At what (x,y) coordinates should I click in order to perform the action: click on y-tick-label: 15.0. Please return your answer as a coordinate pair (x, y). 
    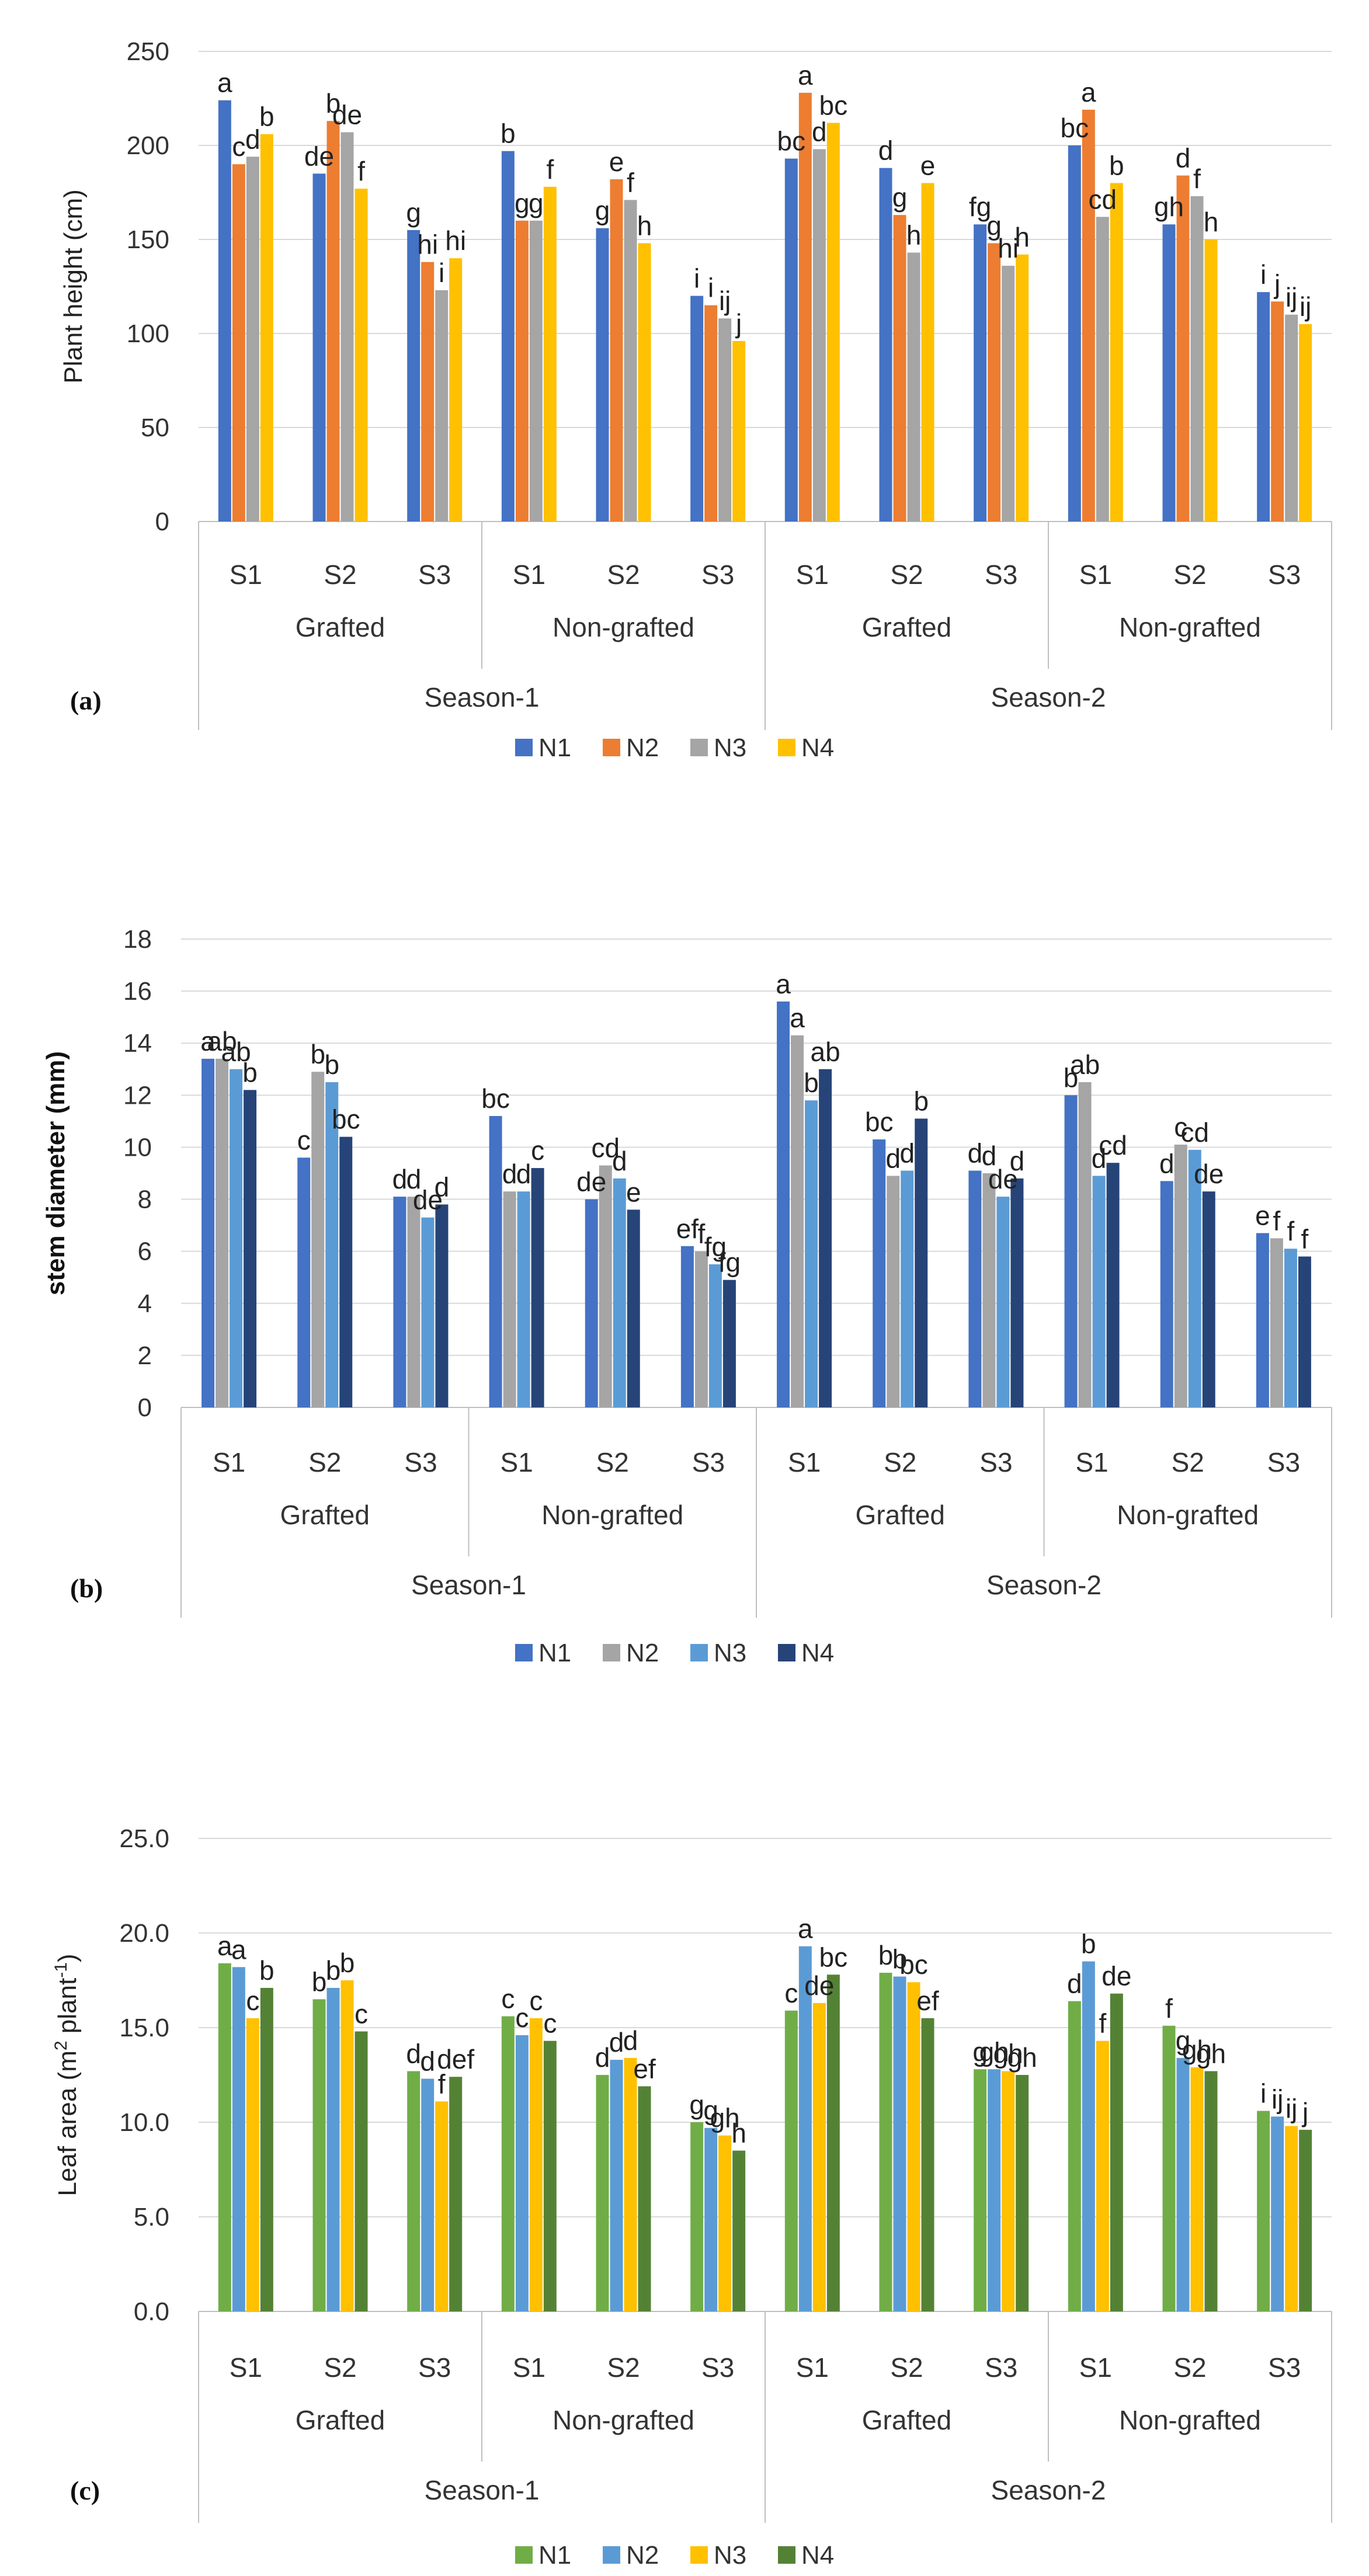
    Looking at the image, I should click on (144, 2028).